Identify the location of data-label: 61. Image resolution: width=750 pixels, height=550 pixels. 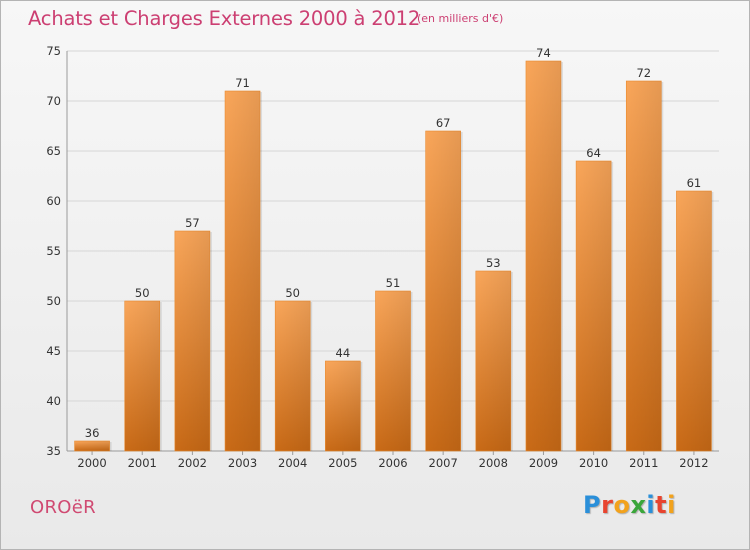
(694, 183).